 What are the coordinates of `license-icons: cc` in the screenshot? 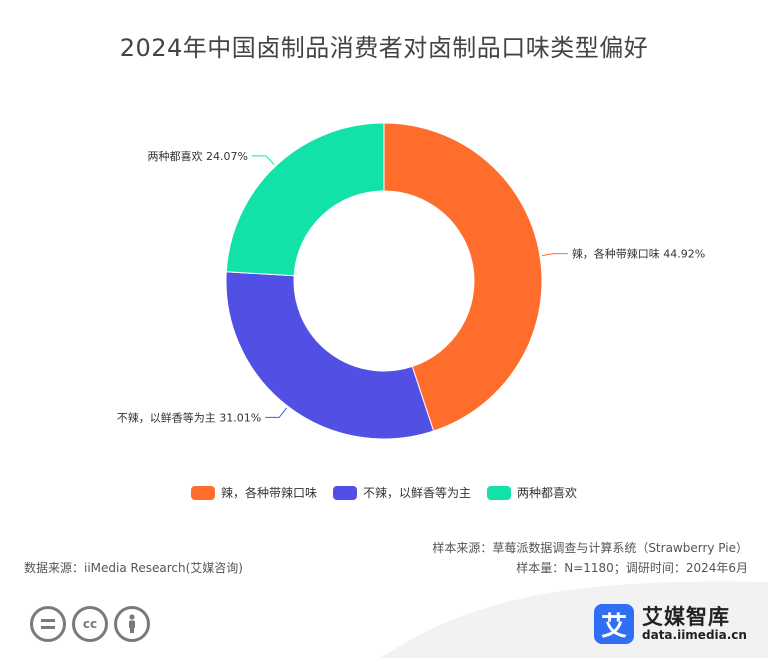 It's located at (90, 624).